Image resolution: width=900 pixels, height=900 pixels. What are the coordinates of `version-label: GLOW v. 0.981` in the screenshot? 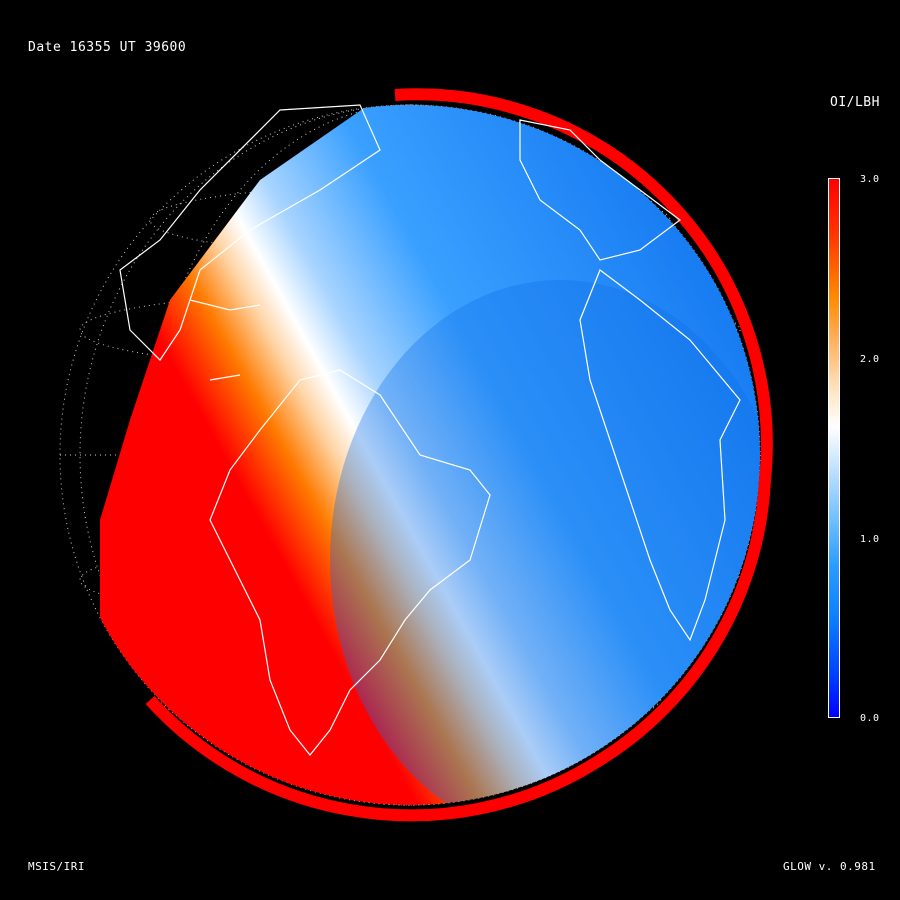 It's located at (829, 866).